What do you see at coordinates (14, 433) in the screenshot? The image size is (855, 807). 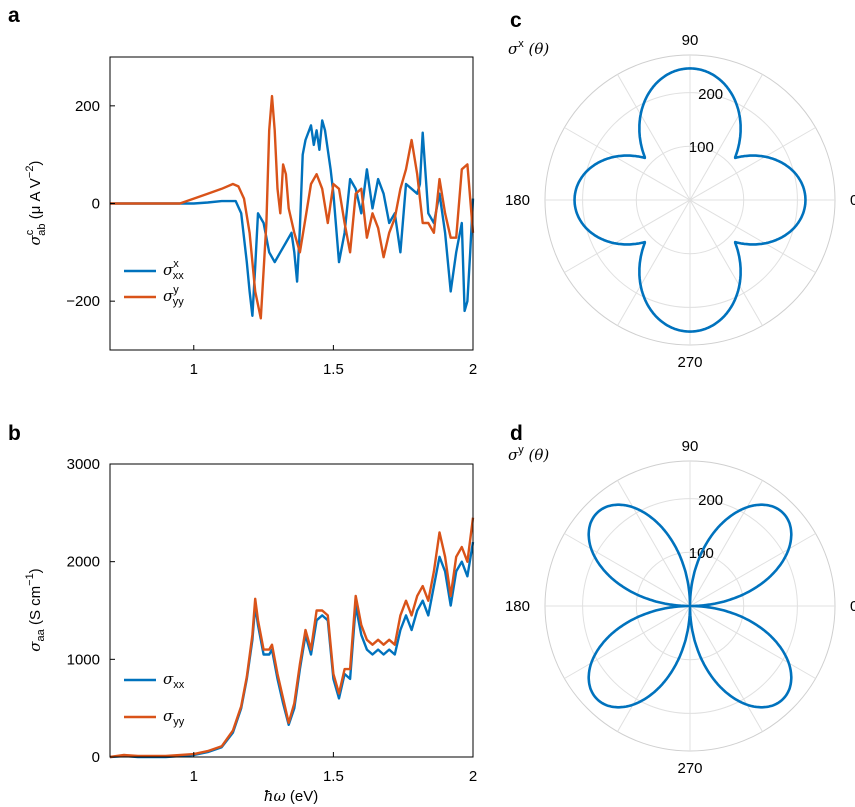 I see `panel-label-b: b` at bounding box center [14, 433].